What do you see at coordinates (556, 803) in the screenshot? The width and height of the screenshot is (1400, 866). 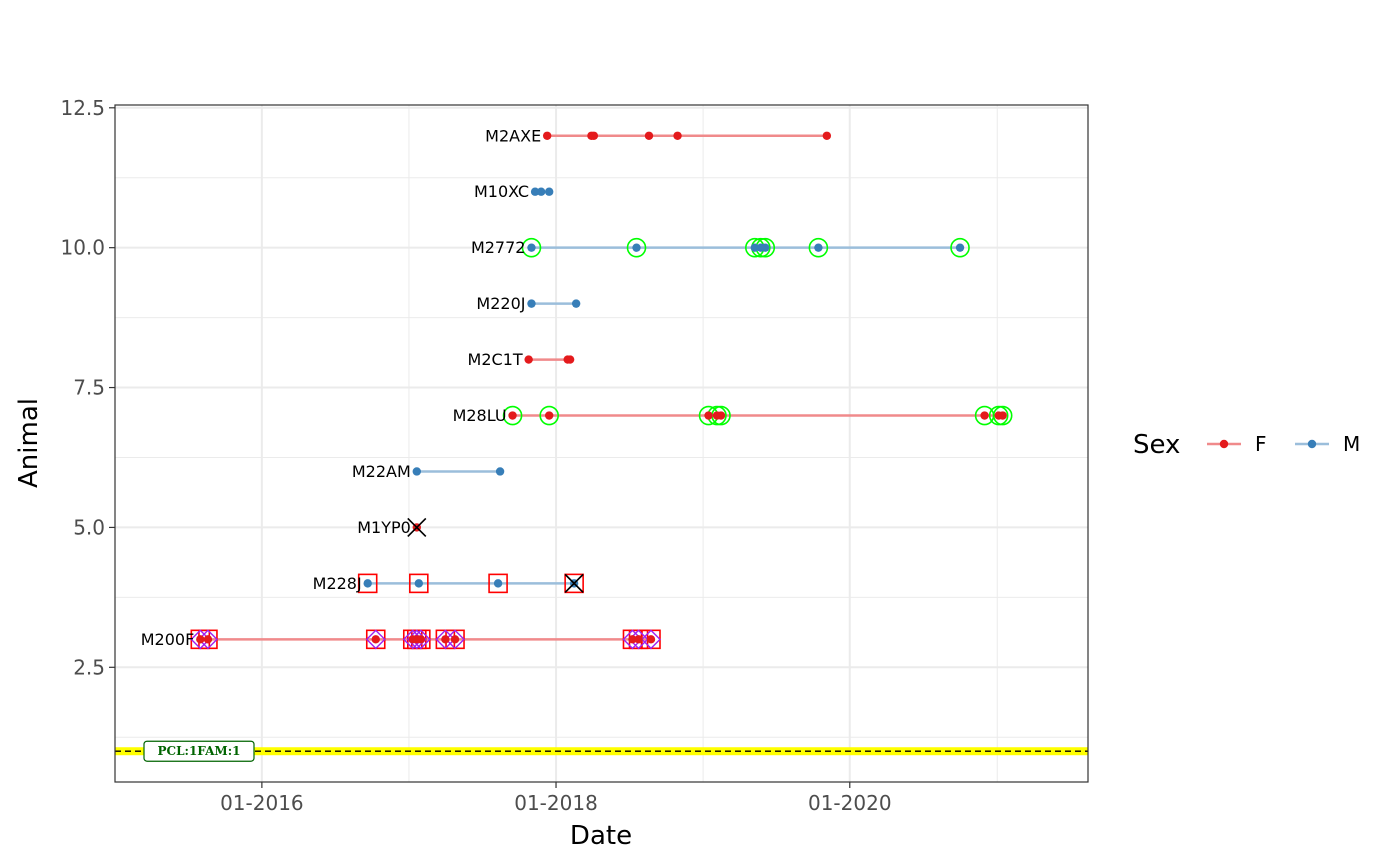 I see `x-tick-label: 01-2018` at bounding box center [556, 803].